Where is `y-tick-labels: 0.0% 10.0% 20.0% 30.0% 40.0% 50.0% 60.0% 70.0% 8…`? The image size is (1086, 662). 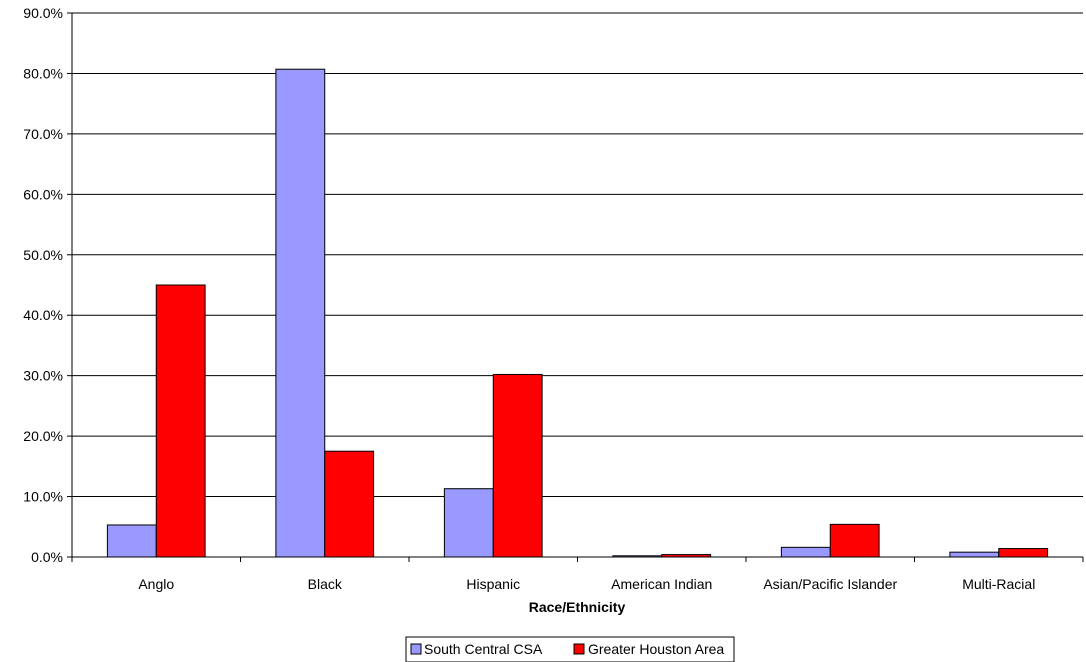
y-tick-labels: 0.0% 10.0% 20.0% 30.0% 40.0% 50.0% 60.0% 70.0% 8… is located at coordinates (43, 285).